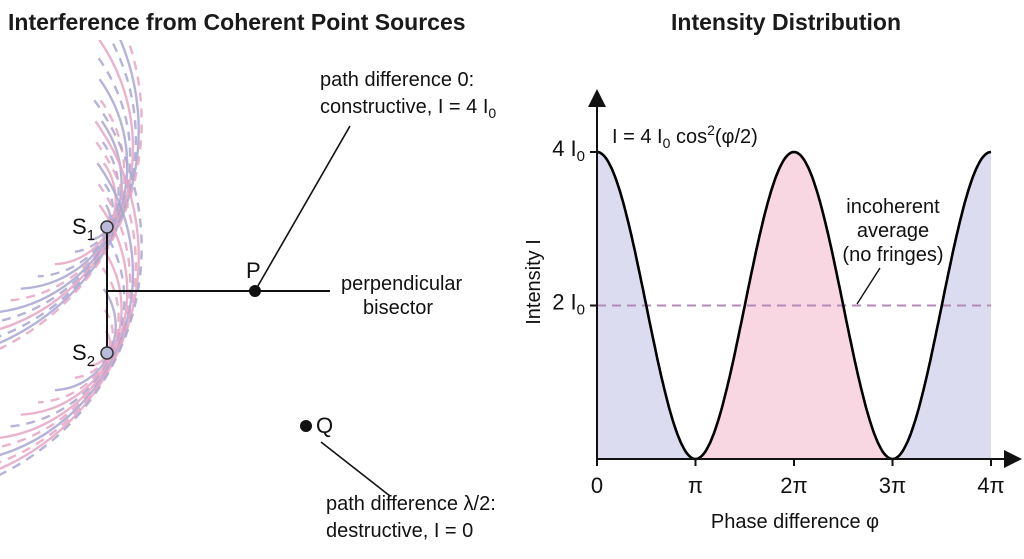 The width and height of the screenshot is (1024, 559). I want to click on x-ticks: 0 π 2π 3π 4π, so click(798, 478).